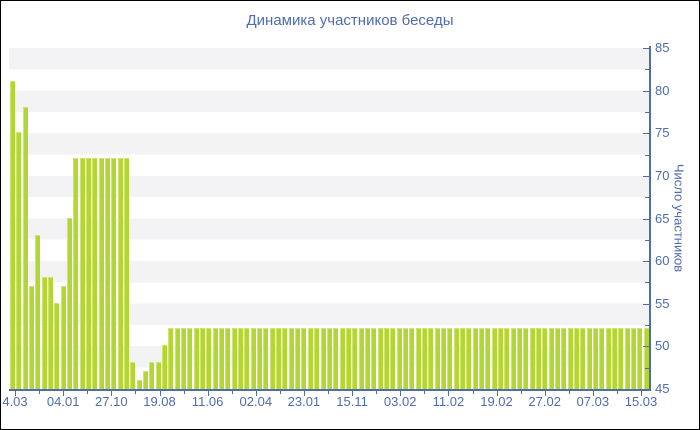 The width and height of the screenshot is (700, 430). I want to click on y-tick-label: 70, so click(662, 175).